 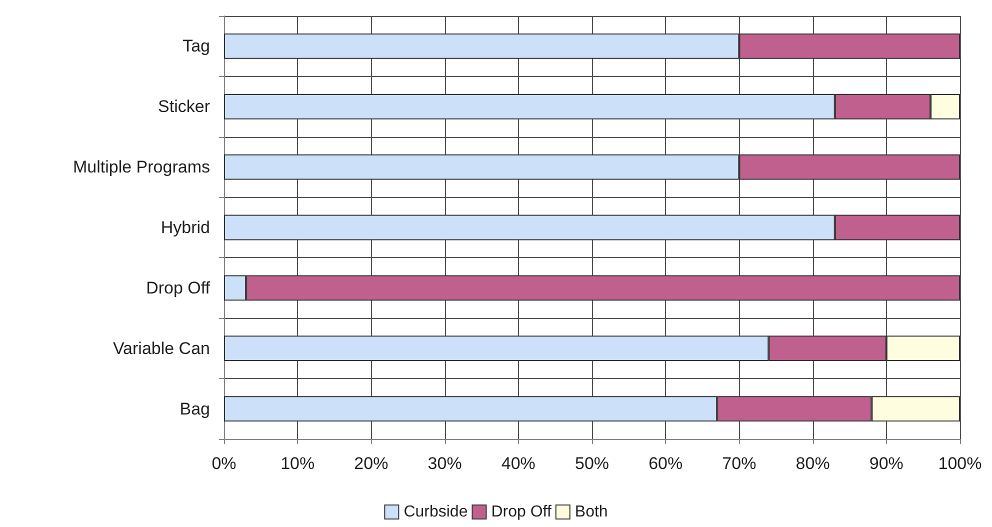 I want to click on x-tick-label: 0%, so click(x=224, y=463).